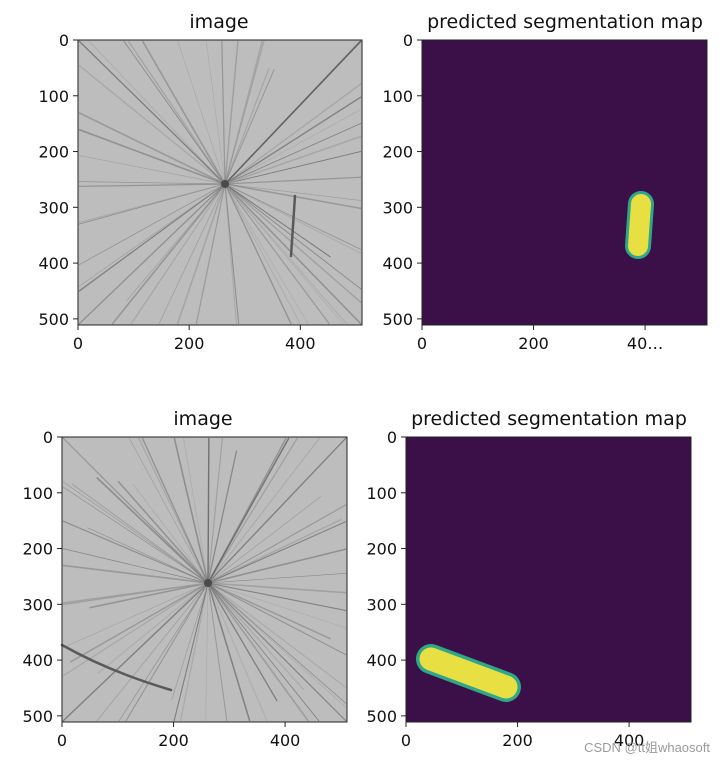  What do you see at coordinates (293, 226) in the screenshot?
I see `crack-mark` at bounding box center [293, 226].